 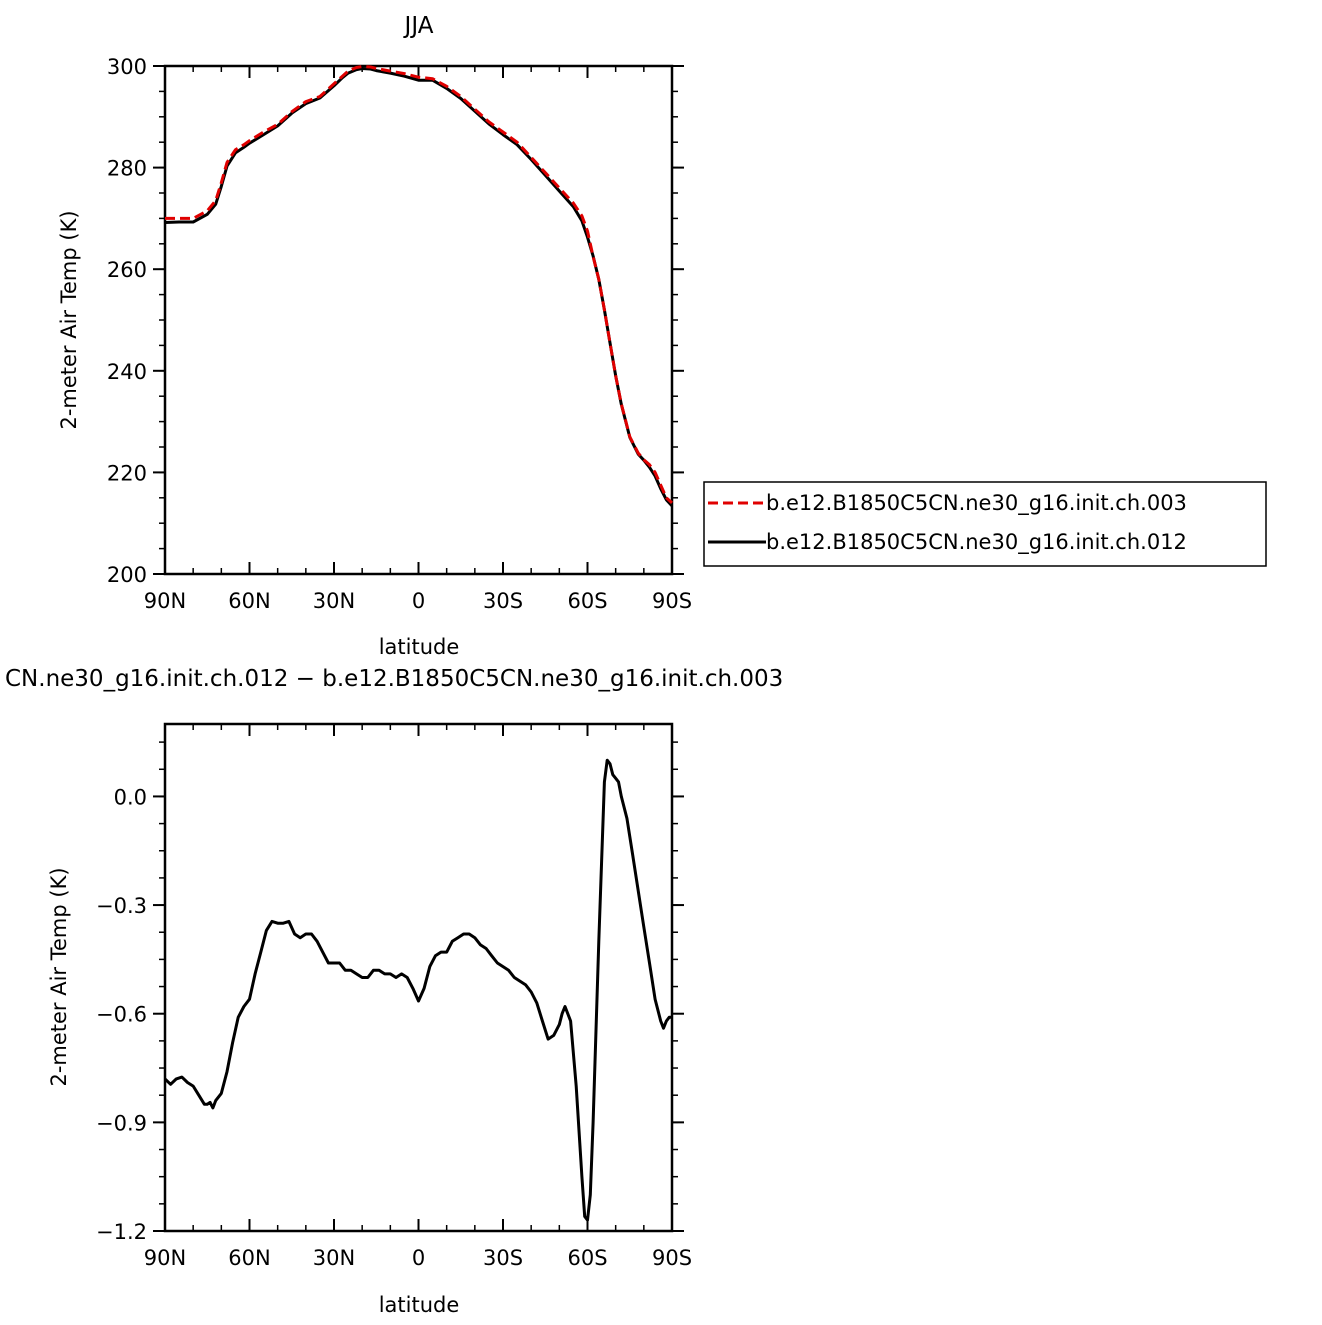 What do you see at coordinates (249, 1258) in the screenshot?
I see `bottom-chart-xtick-label: 60N` at bounding box center [249, 1258].